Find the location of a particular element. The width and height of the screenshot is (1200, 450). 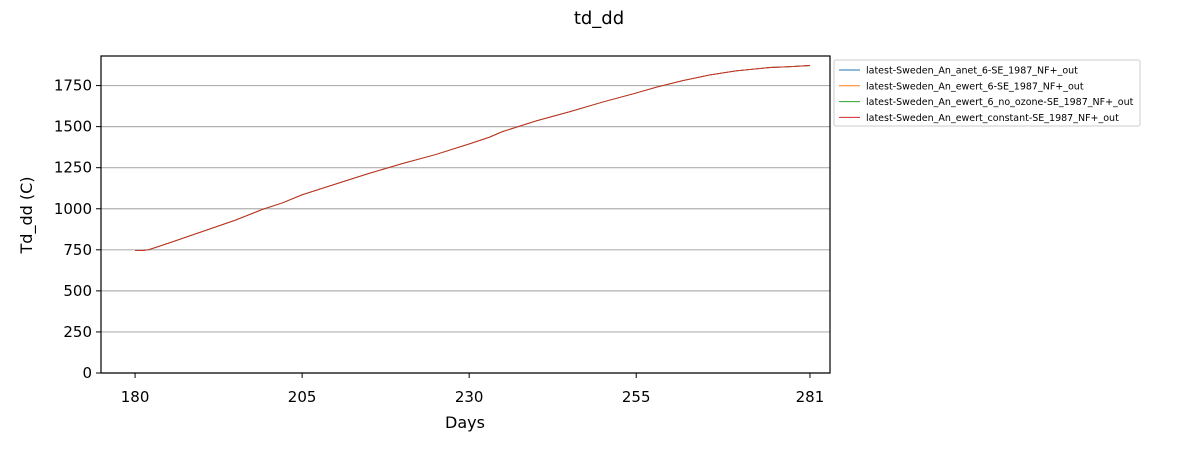

y-axis-label: Td_dd (C) is located at coordinates (27, 216).